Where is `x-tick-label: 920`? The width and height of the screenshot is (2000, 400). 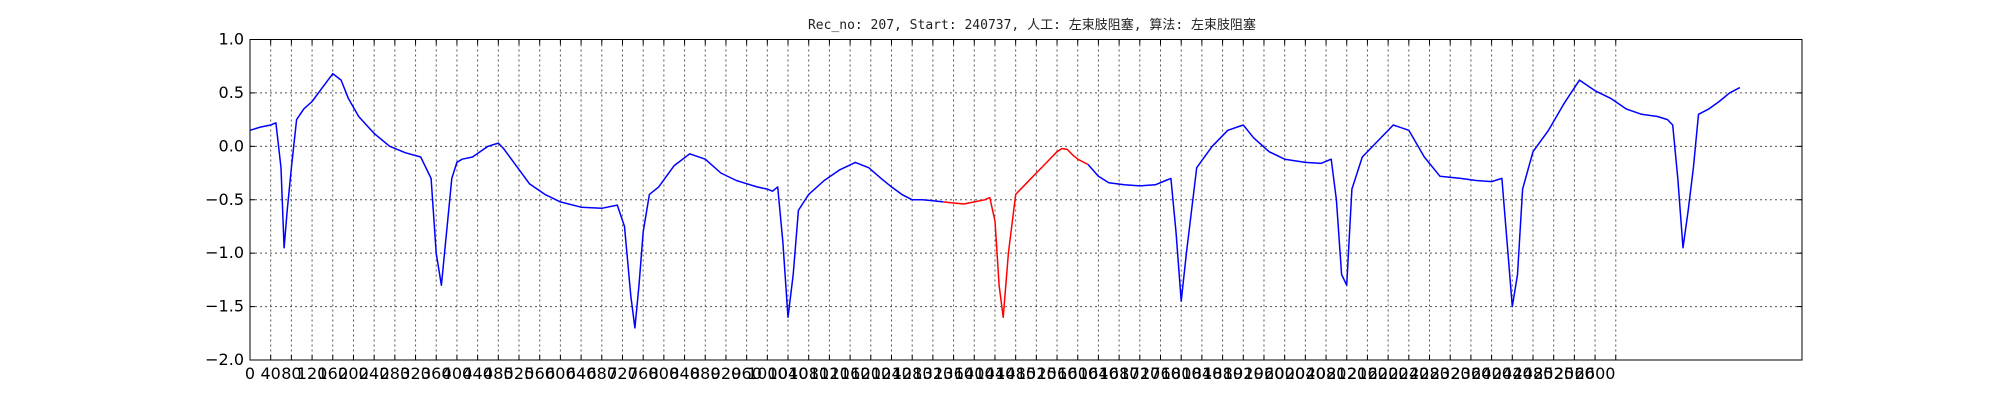
x-tick-label: 920 is located at coordinates (726, 373).